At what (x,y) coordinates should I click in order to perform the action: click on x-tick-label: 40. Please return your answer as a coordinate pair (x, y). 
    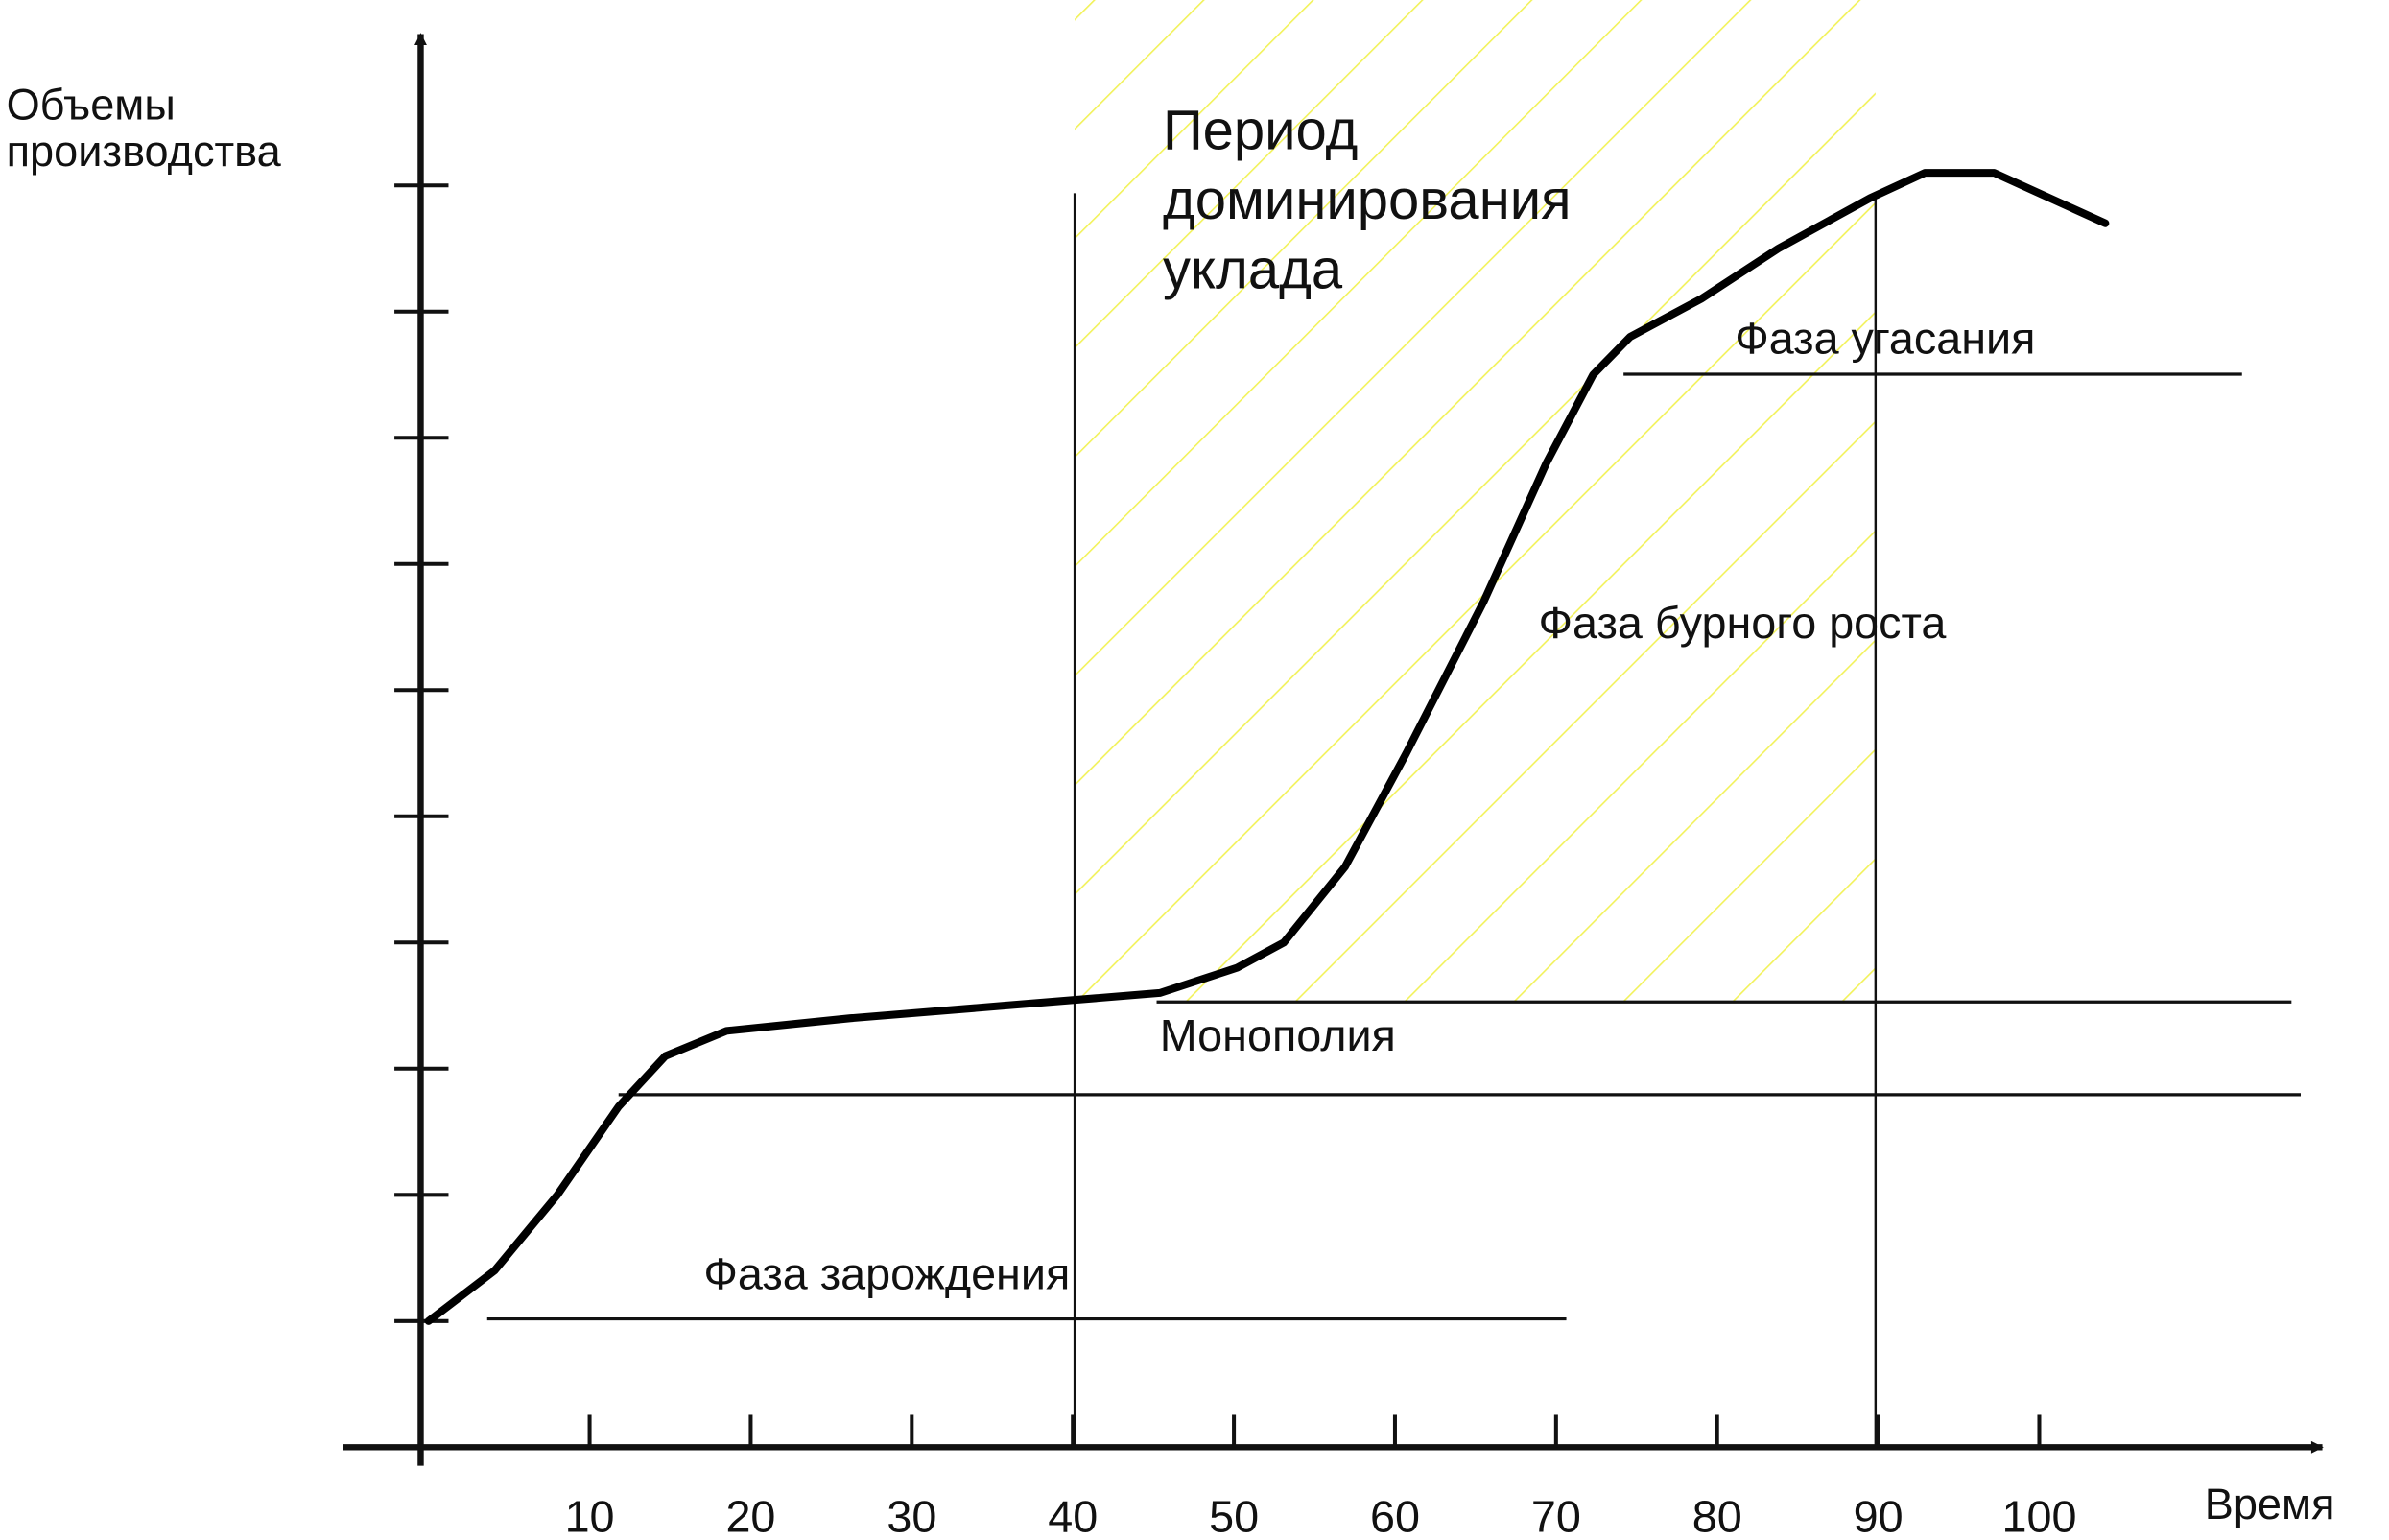
    Looking at the image, I should click on (1073, 1515).